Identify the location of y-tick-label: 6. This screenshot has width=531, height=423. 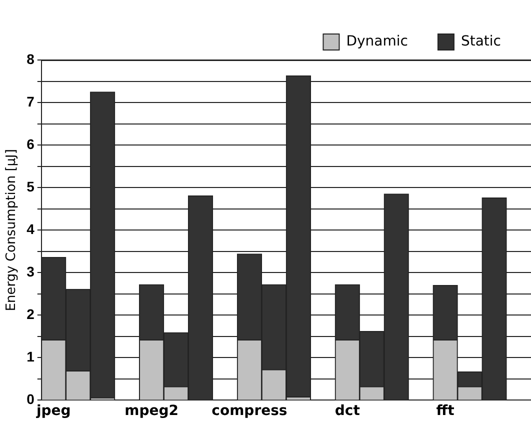
(30, 144).